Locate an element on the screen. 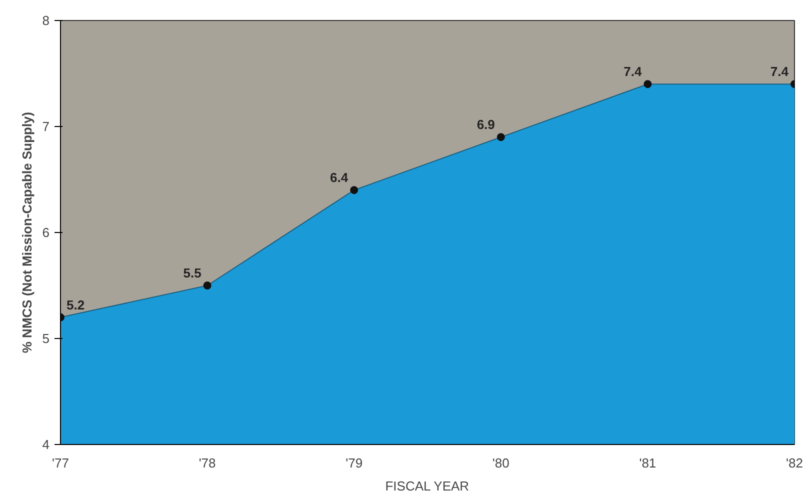 Image resolution: width=812 pixels, height=496 pixels. y-tick-label: 4 is located at coordinates (46, 444).